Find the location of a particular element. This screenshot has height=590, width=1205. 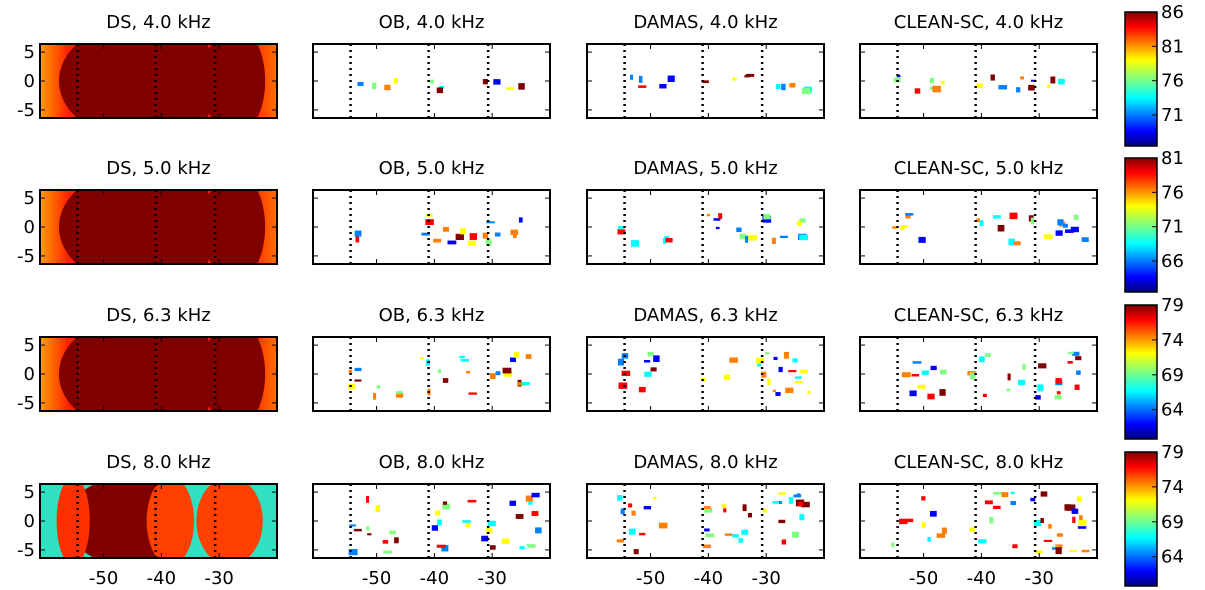

panel-title: CLEAN-SC, 6.3 kHz is located at coordinates (978, 315).